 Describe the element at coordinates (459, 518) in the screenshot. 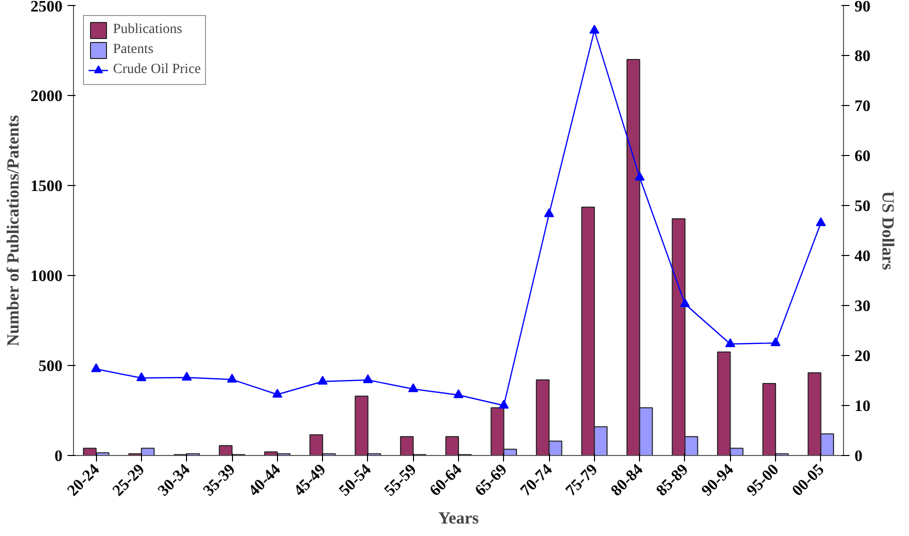

I see `x-axis-title: Years` at that location.